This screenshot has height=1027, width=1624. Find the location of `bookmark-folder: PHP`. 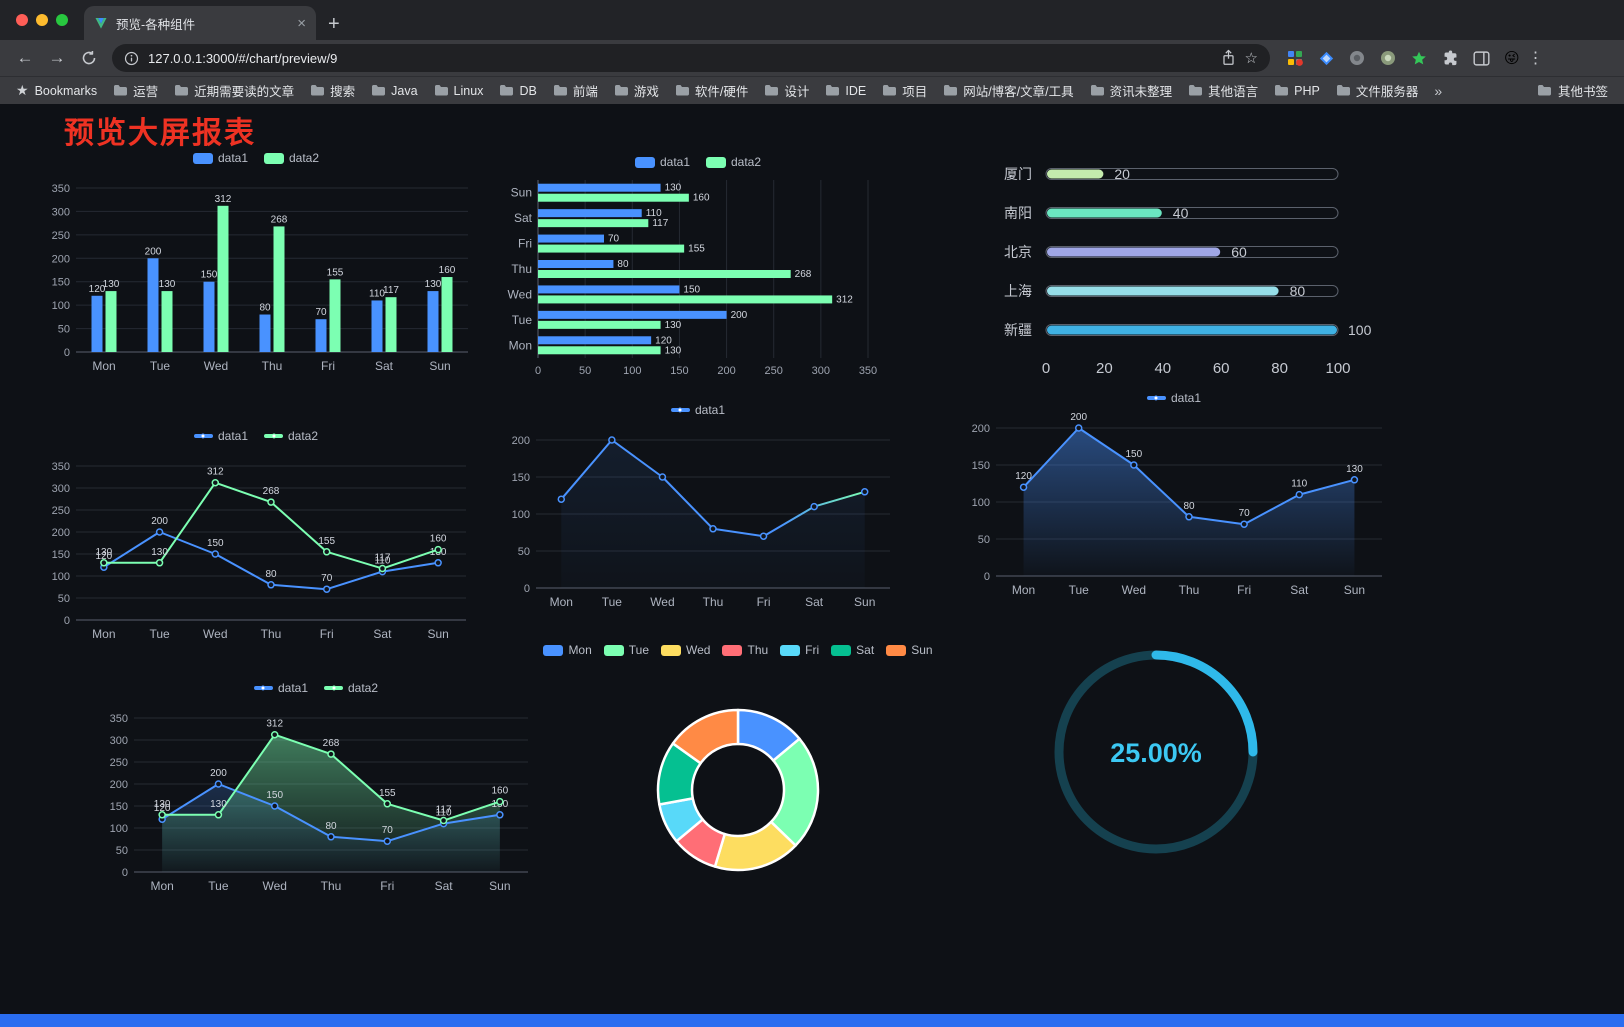

bookmark-folder: PHP is located at coordinates (1297, 91).